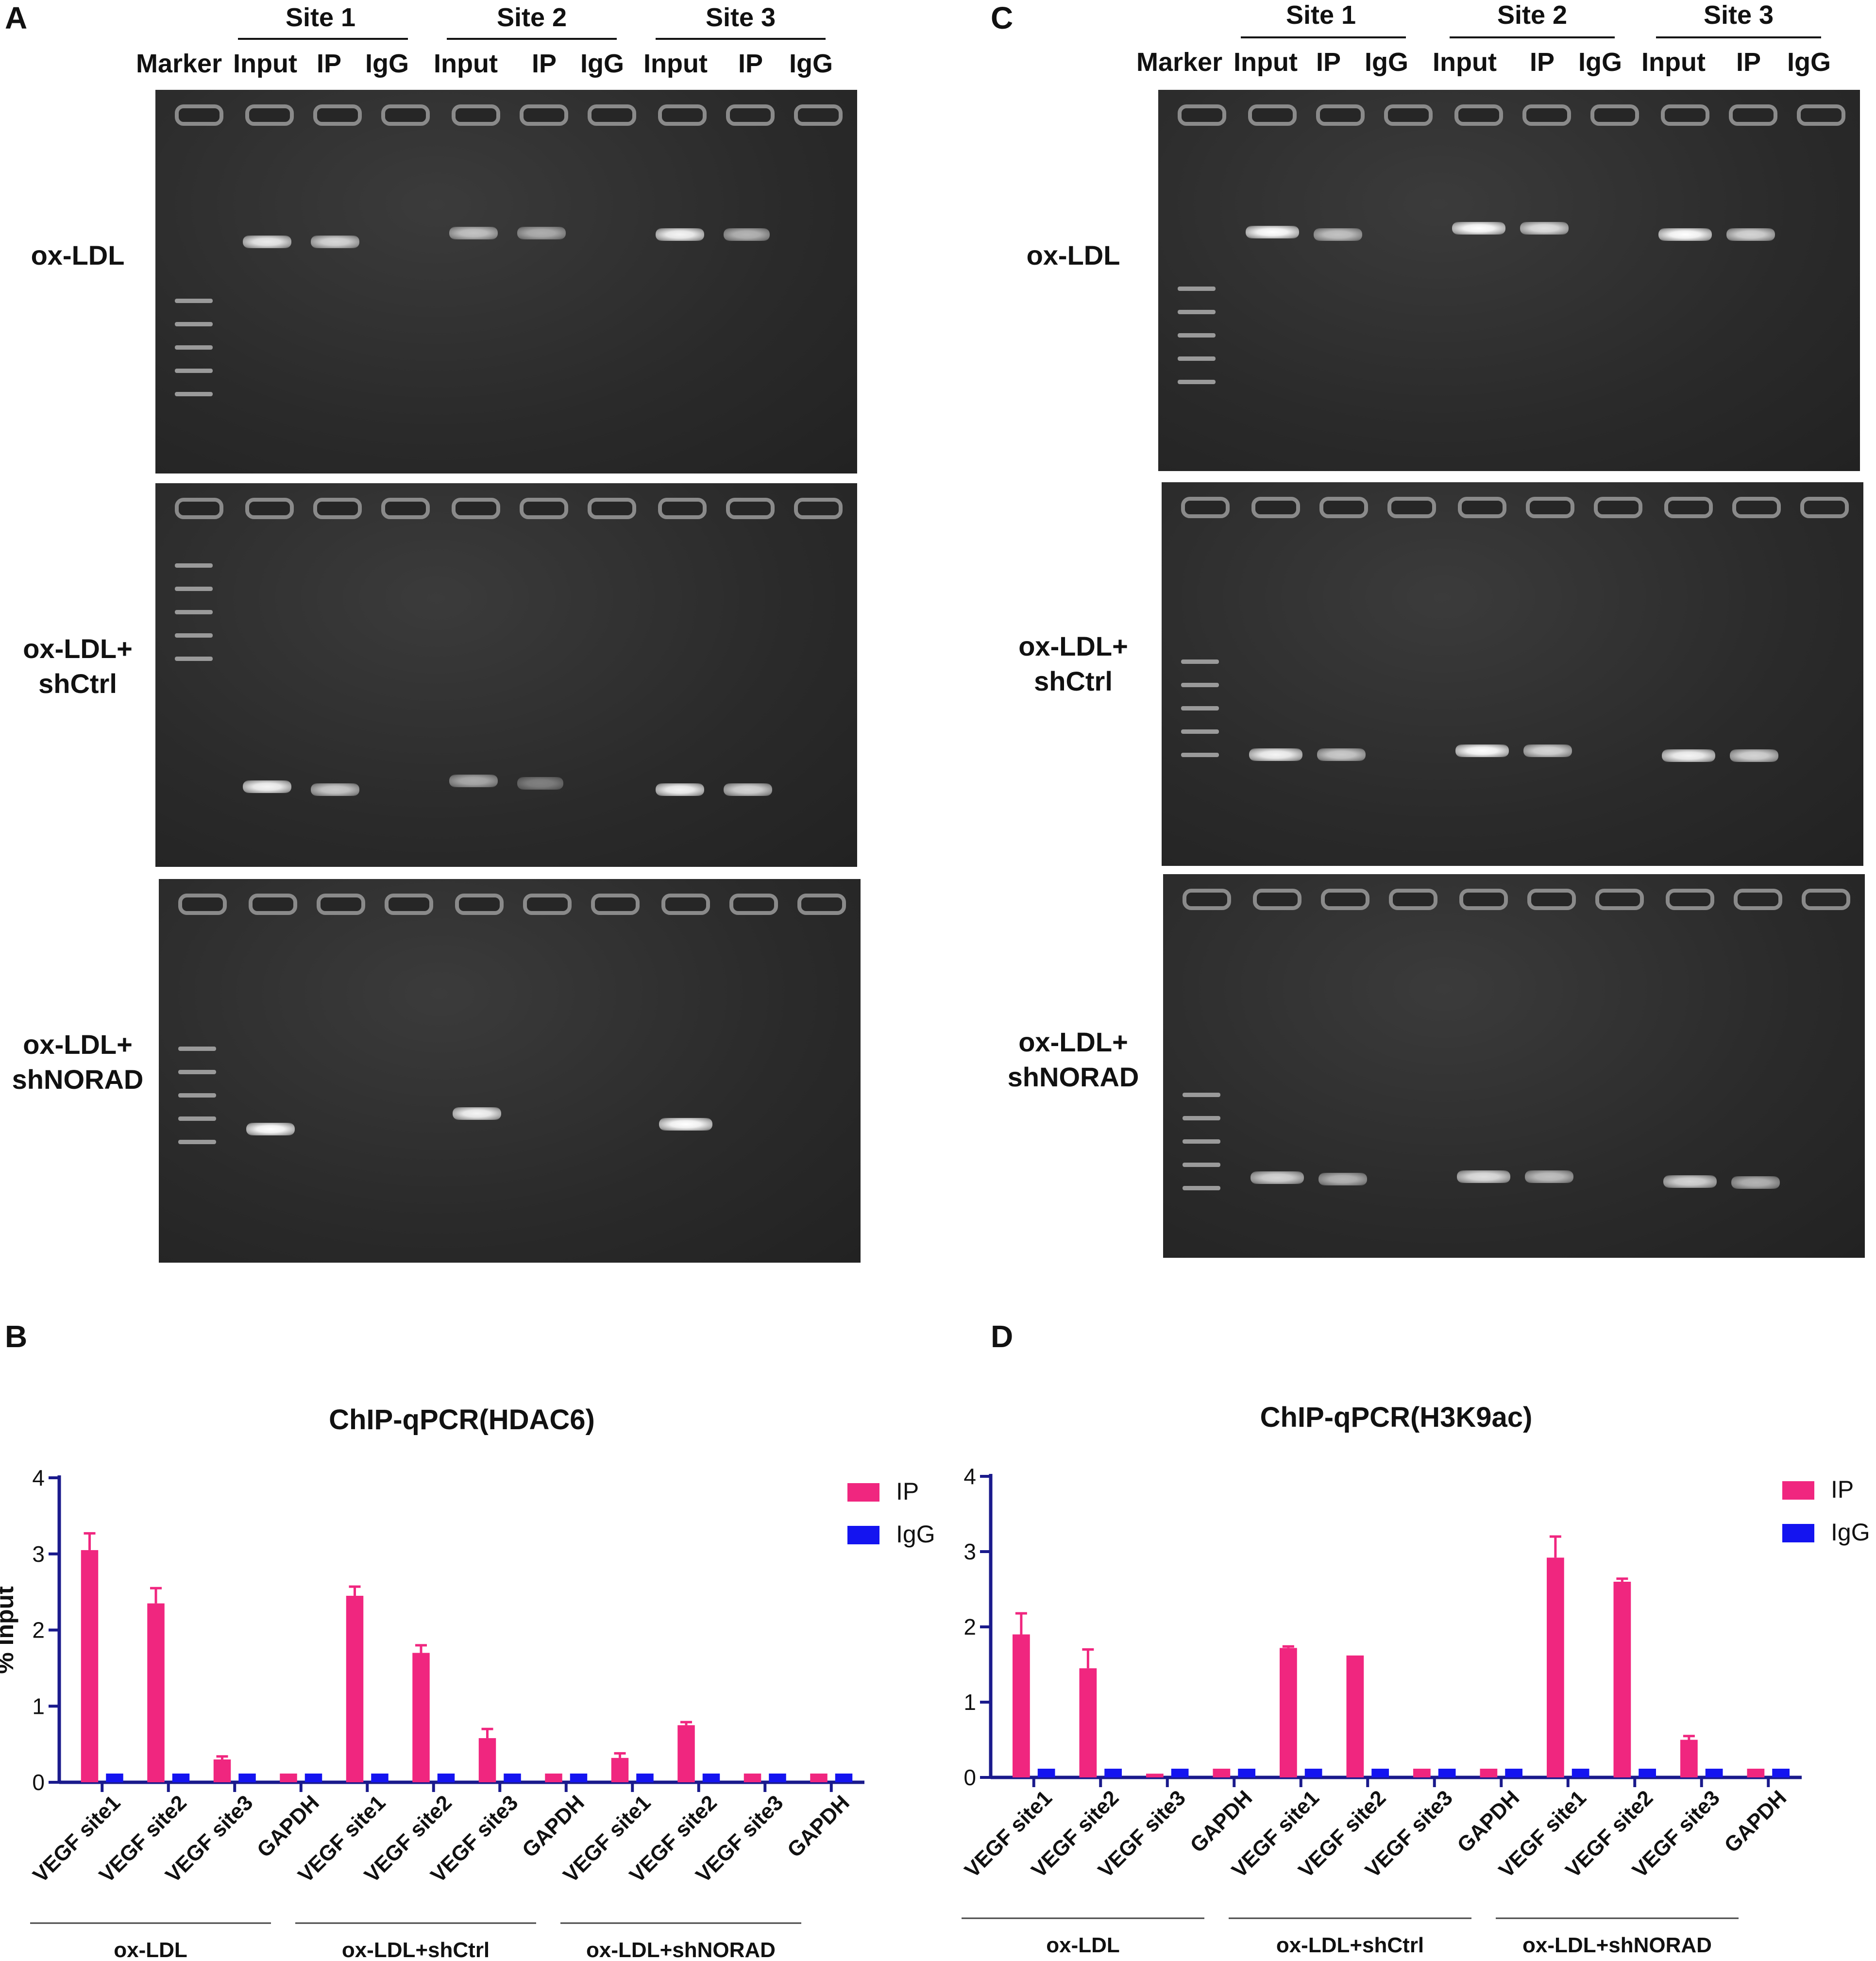 The image size is (1876, 1961). What do you see at coordinates (1396, 1417) in the screenshot?
I see `chart-title: ChIP-qPCR(H3K9ac)` at bounding box center [1396, 1417].